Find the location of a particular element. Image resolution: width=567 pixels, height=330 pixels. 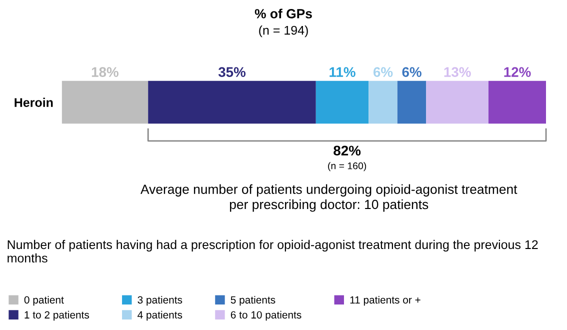

legend-label: 5 patients is located at coordinates (253, 301).